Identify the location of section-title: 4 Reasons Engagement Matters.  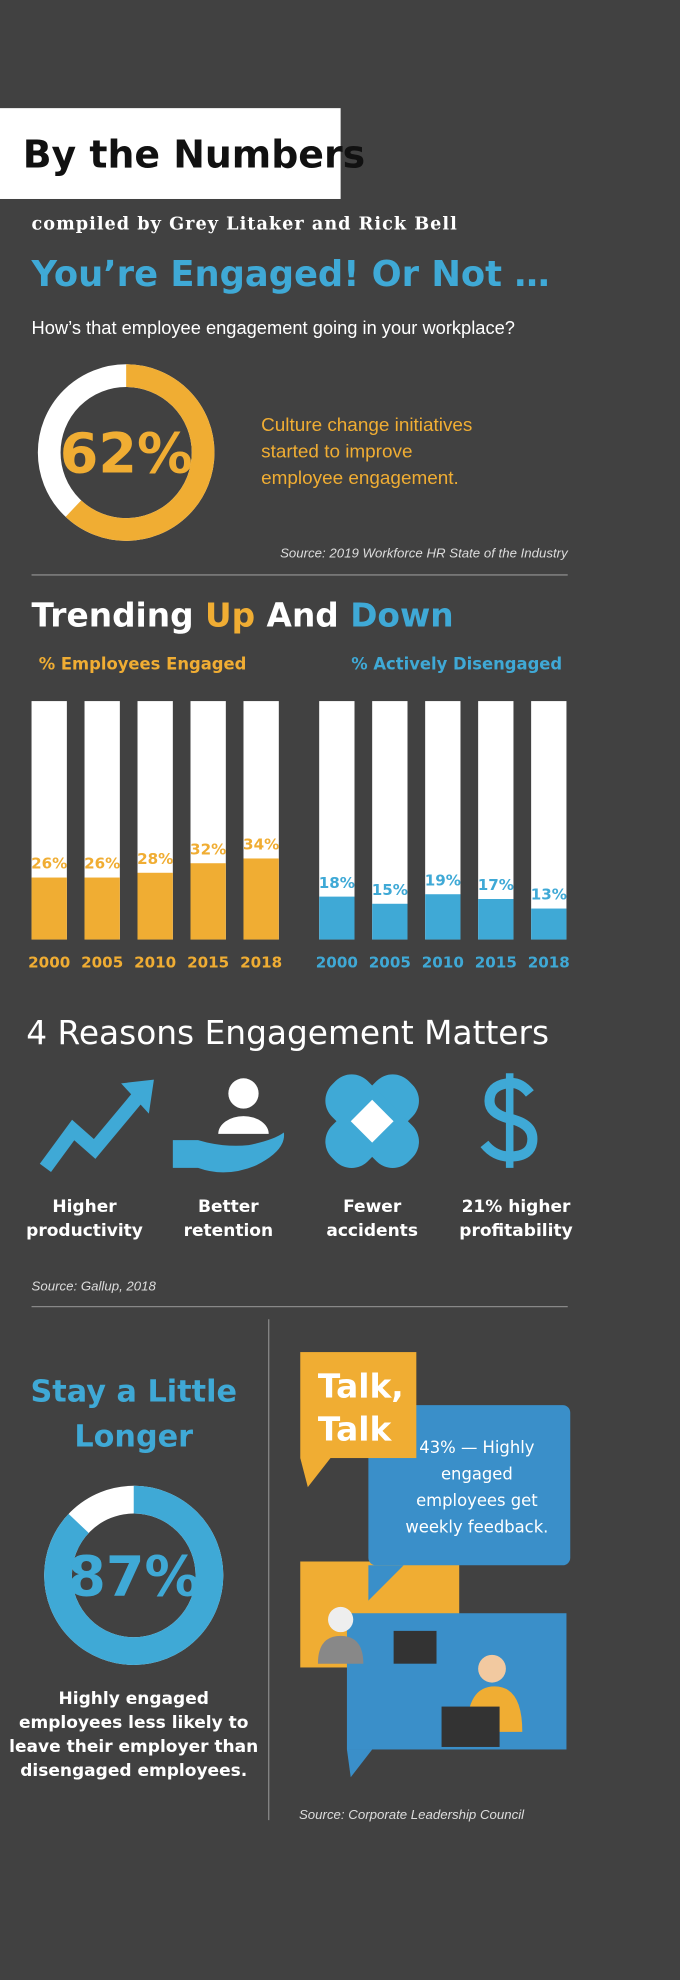
(287, 1033).